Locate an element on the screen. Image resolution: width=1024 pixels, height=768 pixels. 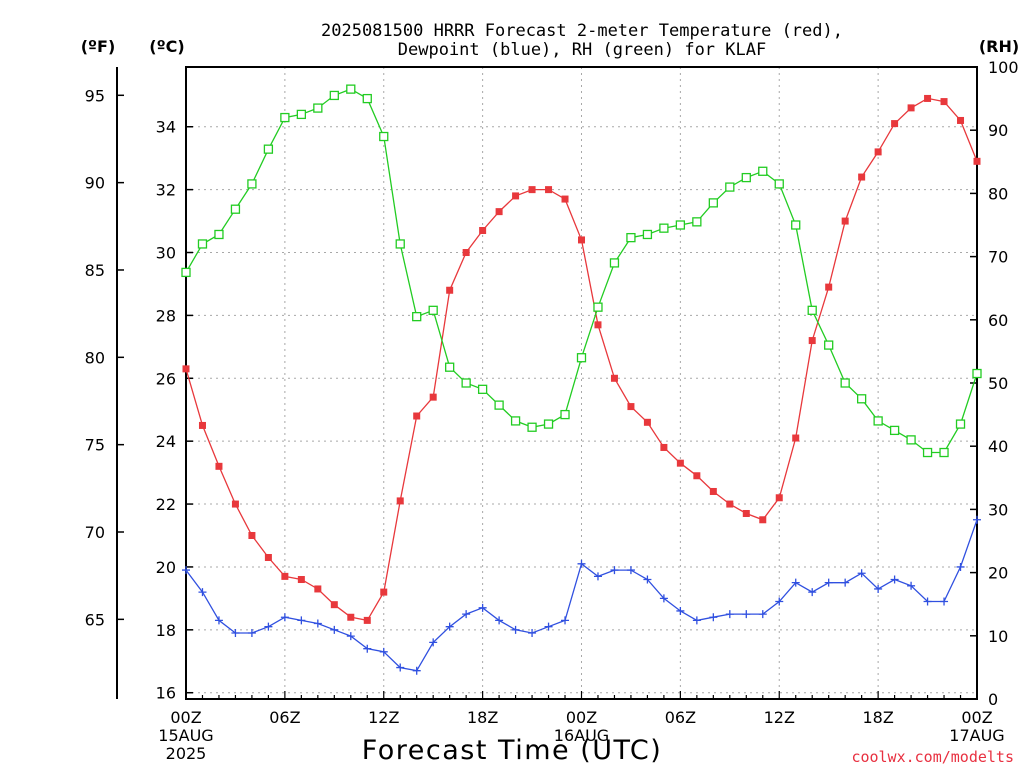
time-tick-label: 2025 is located at coordinates (186, 753).